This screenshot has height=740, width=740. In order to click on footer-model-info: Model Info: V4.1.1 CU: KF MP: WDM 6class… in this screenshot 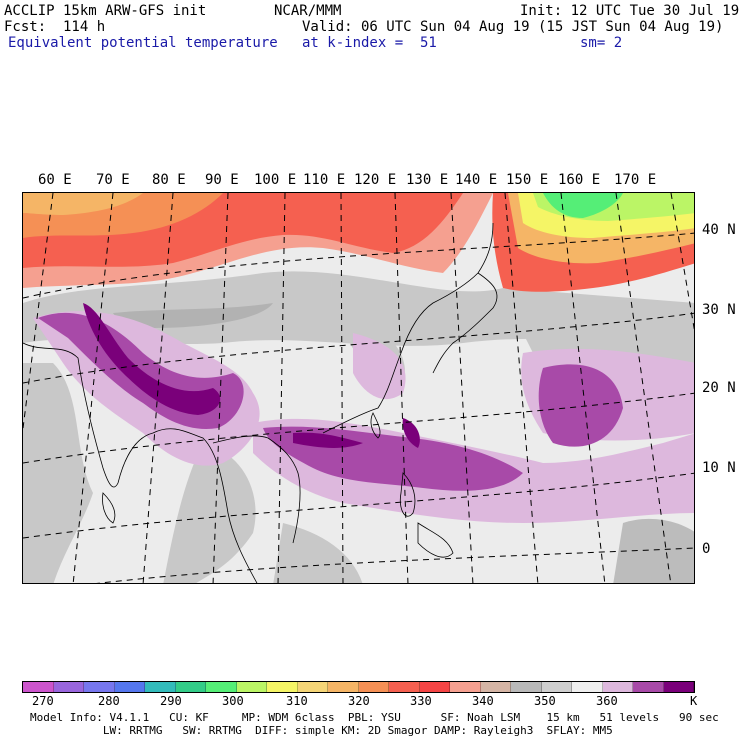, I will do `click(374, 717)`.